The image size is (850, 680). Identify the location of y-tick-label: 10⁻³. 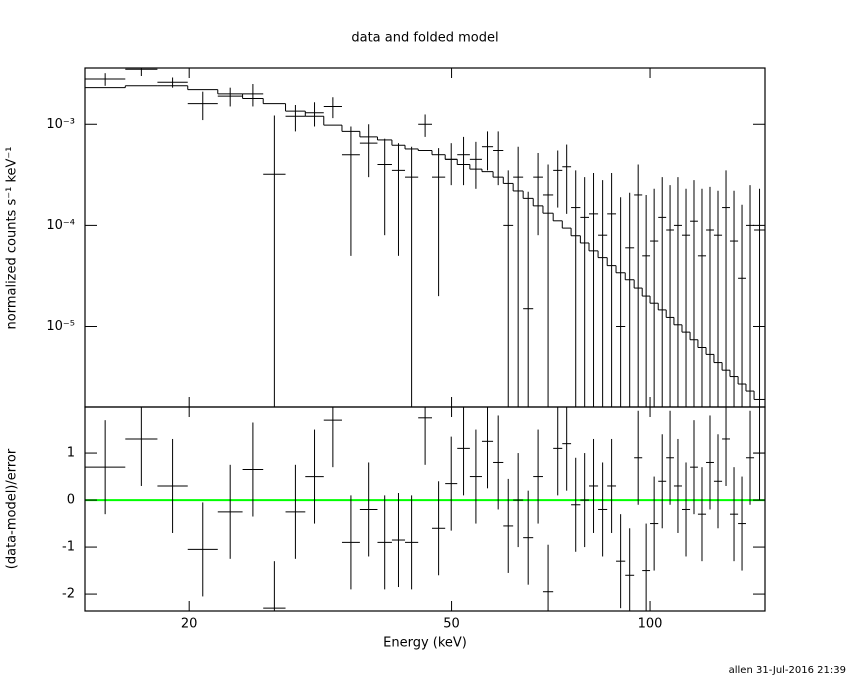
(60, 124).